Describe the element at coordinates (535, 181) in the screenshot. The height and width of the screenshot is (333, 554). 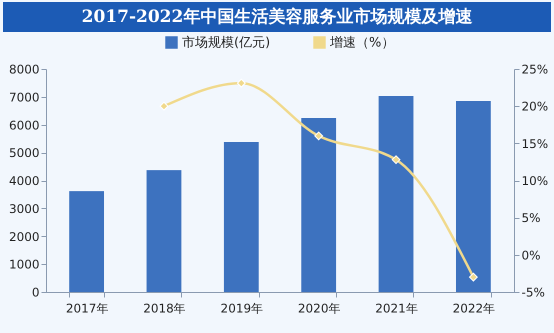
I see `y2-tick-label: 10%` at that location.